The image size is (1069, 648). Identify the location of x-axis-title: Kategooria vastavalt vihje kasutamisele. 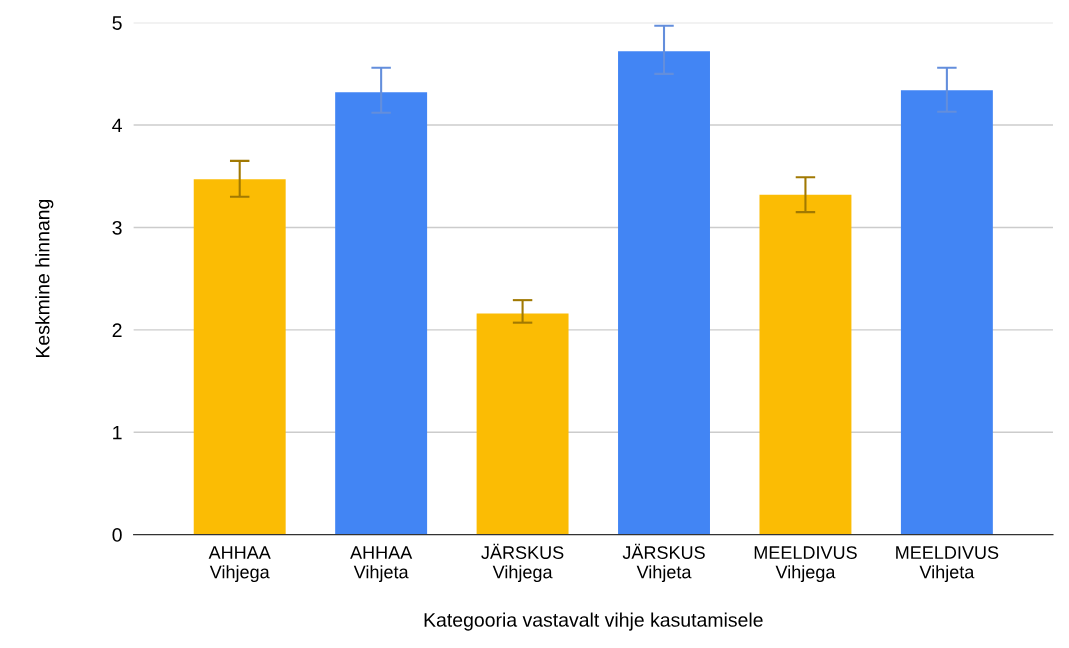
(593, 621).